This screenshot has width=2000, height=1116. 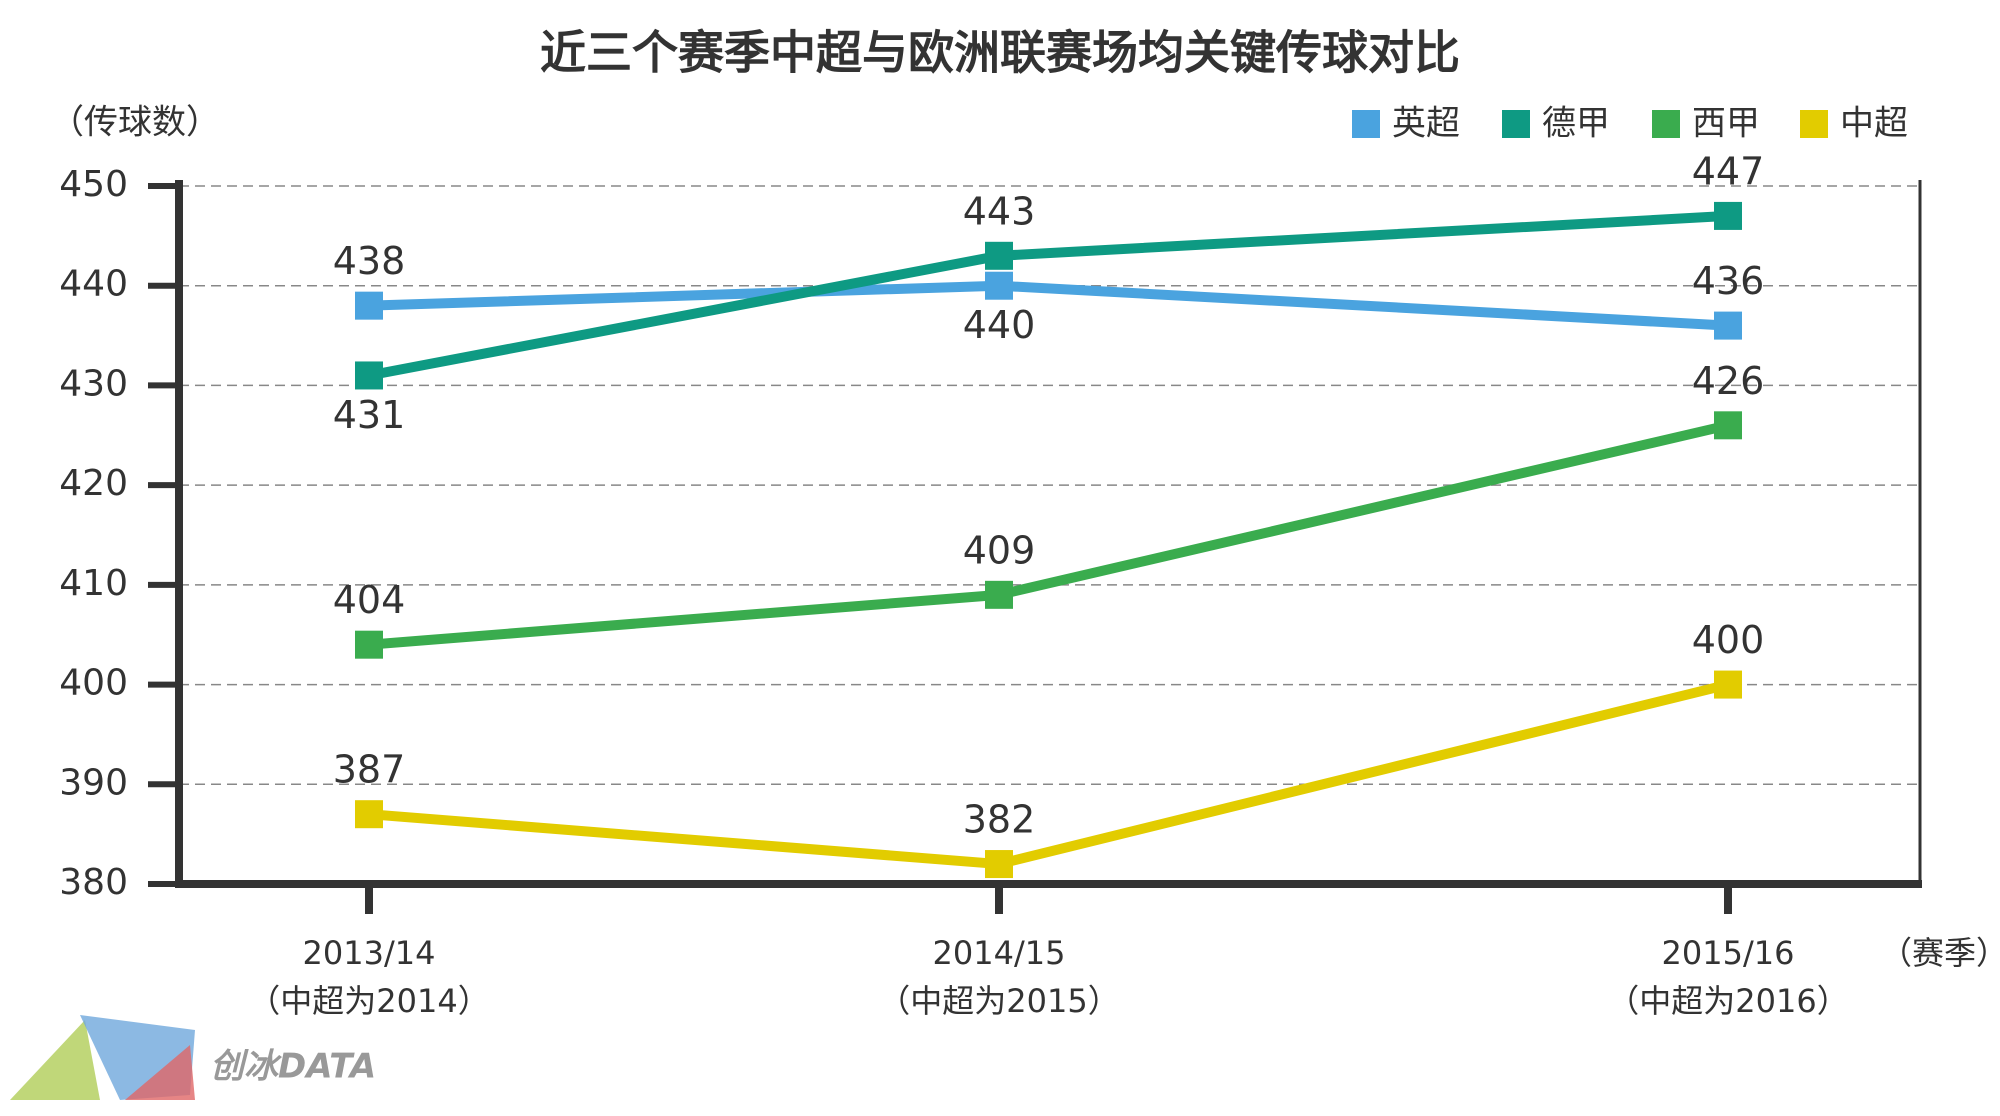 What do you see at coordinates (1728, 953) in the screenshot?
I see `x-tick-label: 2015/16` at bounding box center [1728, 953].